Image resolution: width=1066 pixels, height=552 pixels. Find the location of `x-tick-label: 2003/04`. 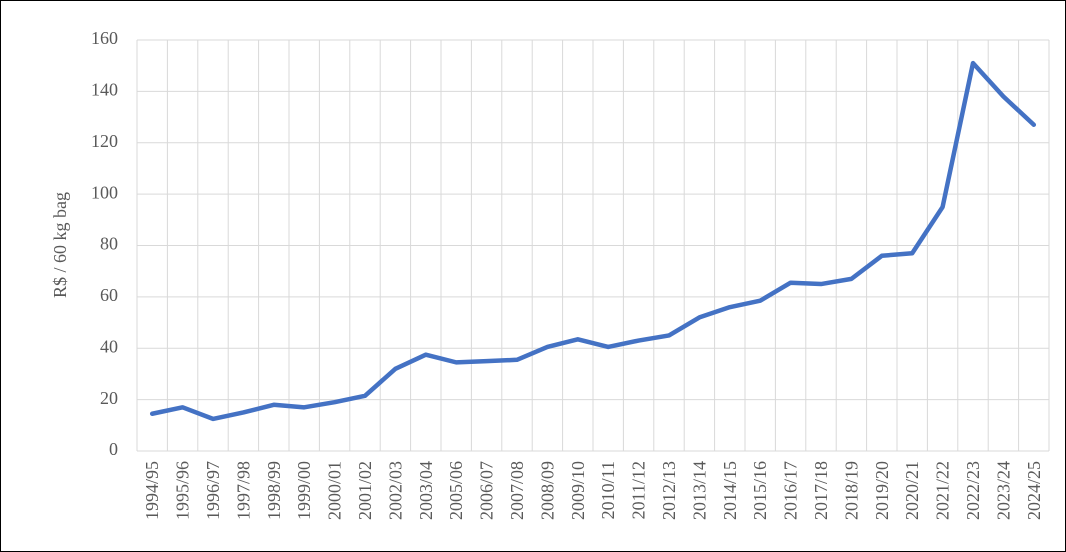

x-tick-label: 2003/04 is located at coordinates (426, 490).